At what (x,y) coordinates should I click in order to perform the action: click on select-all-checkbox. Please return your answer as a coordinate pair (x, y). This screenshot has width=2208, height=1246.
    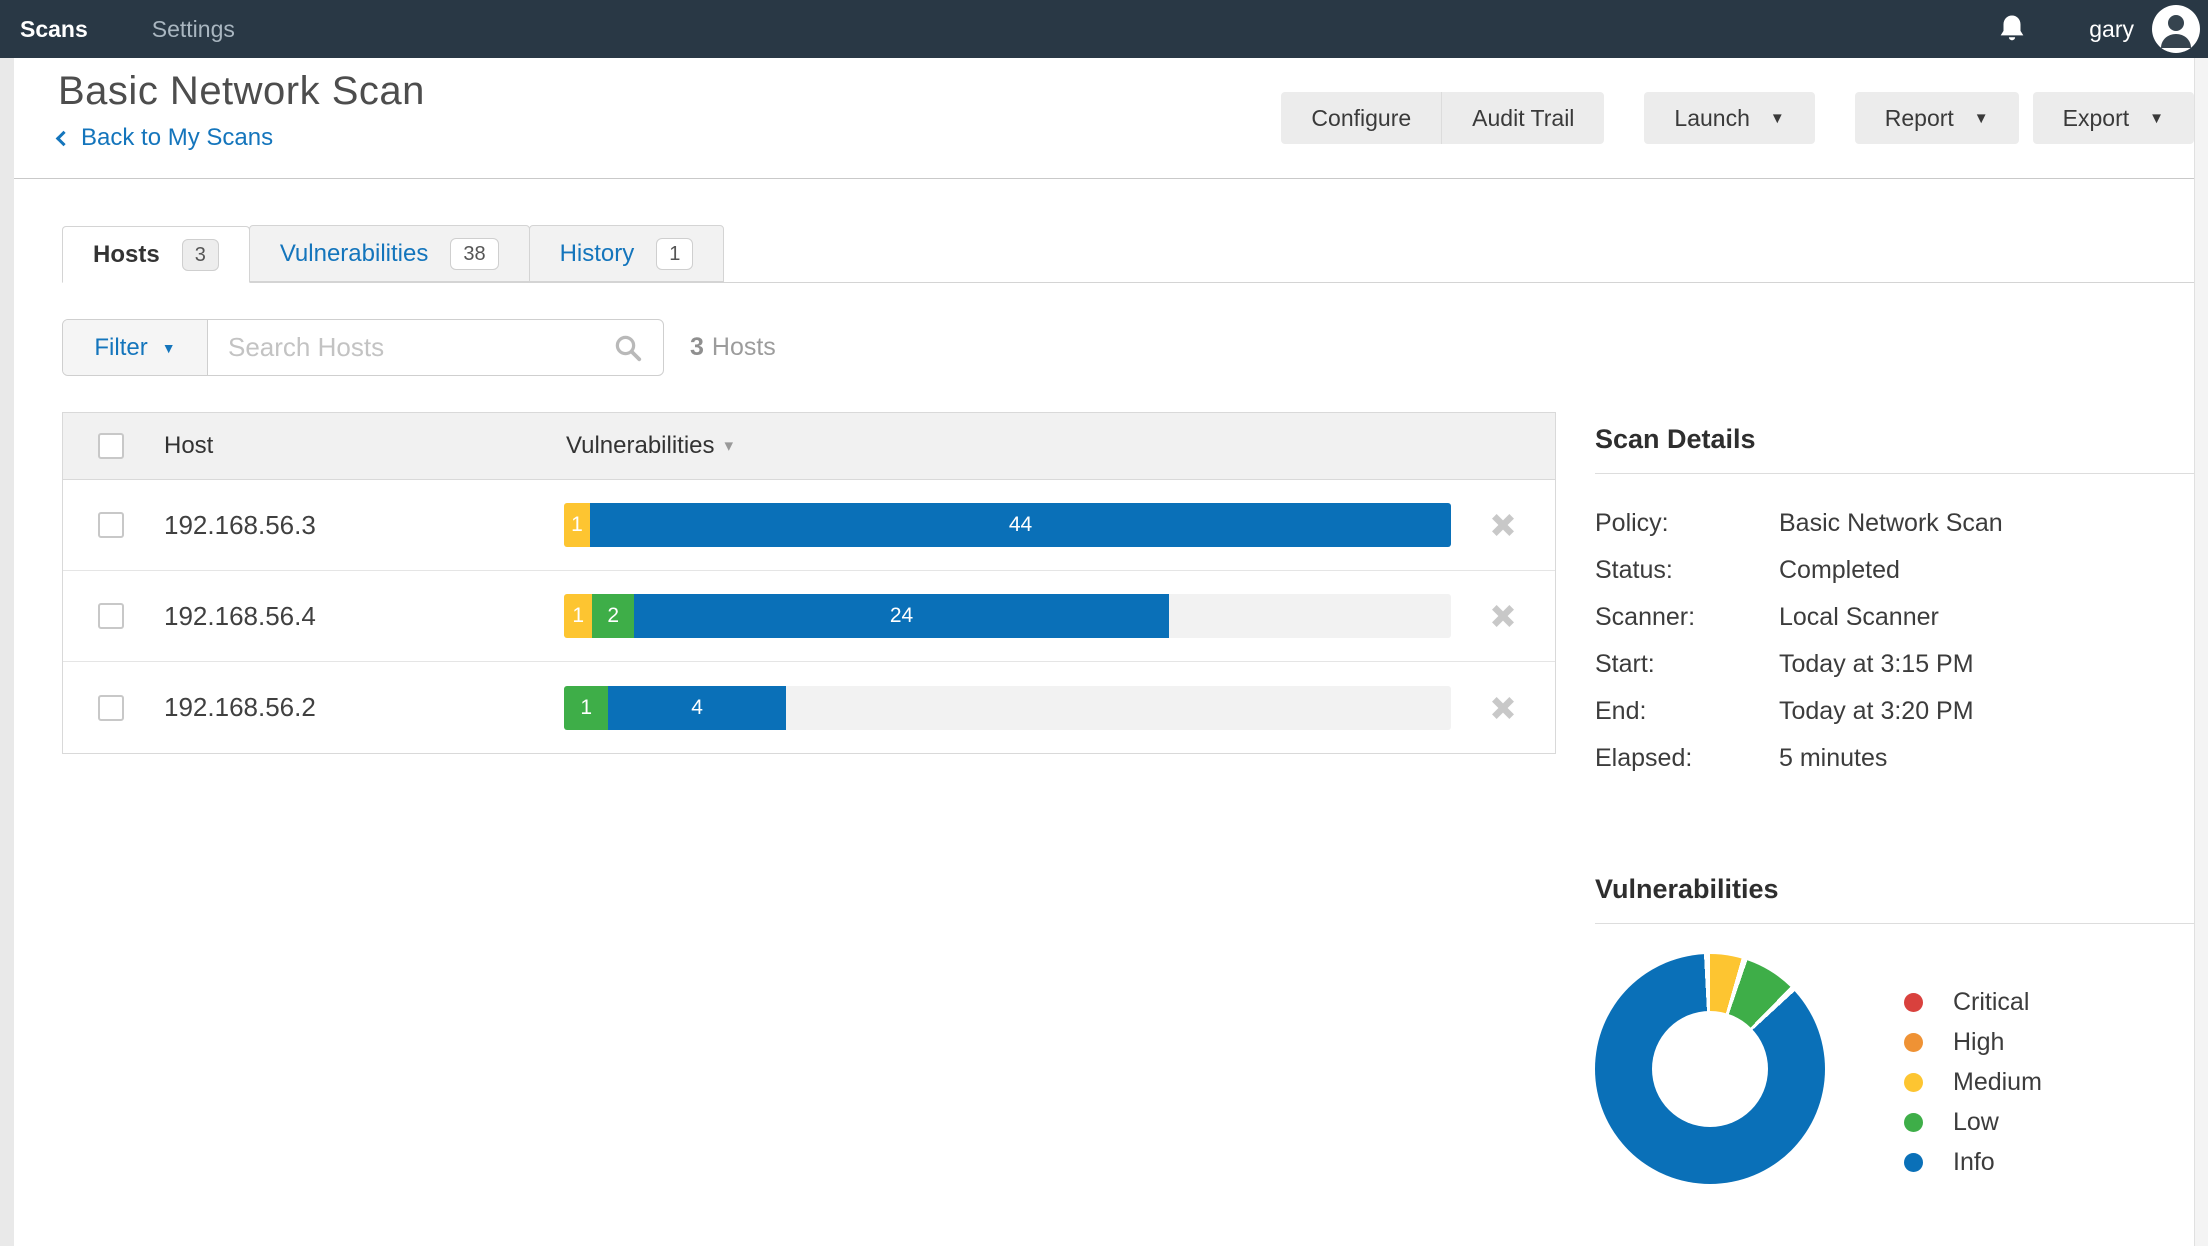
    Looking at the image, I should click on (111, 446).